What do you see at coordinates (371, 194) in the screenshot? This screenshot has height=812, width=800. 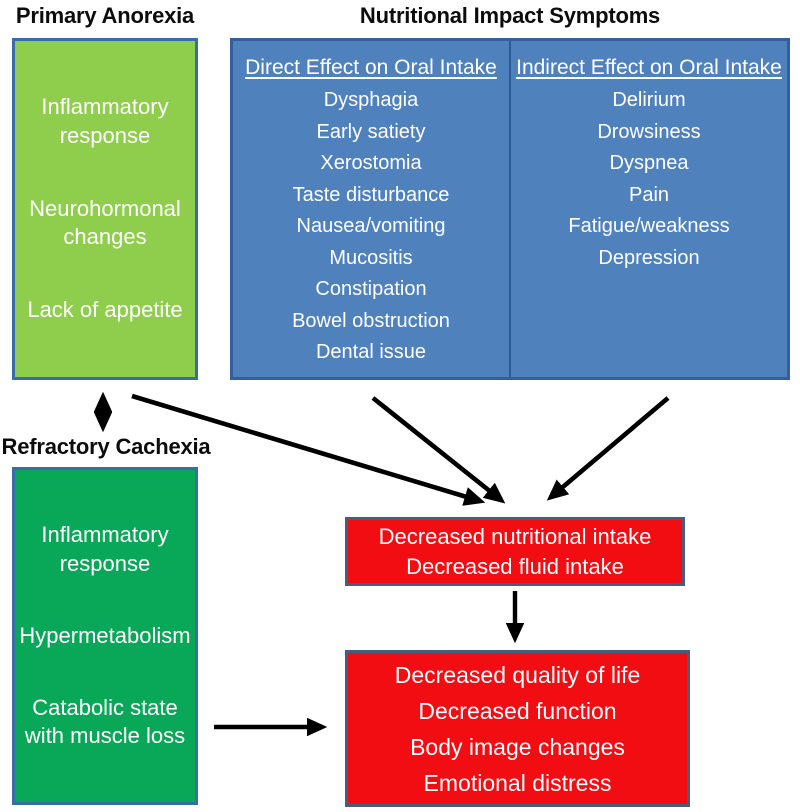 I see `direct-symptom: Taste disturbance` at bounding box center [371, 194].